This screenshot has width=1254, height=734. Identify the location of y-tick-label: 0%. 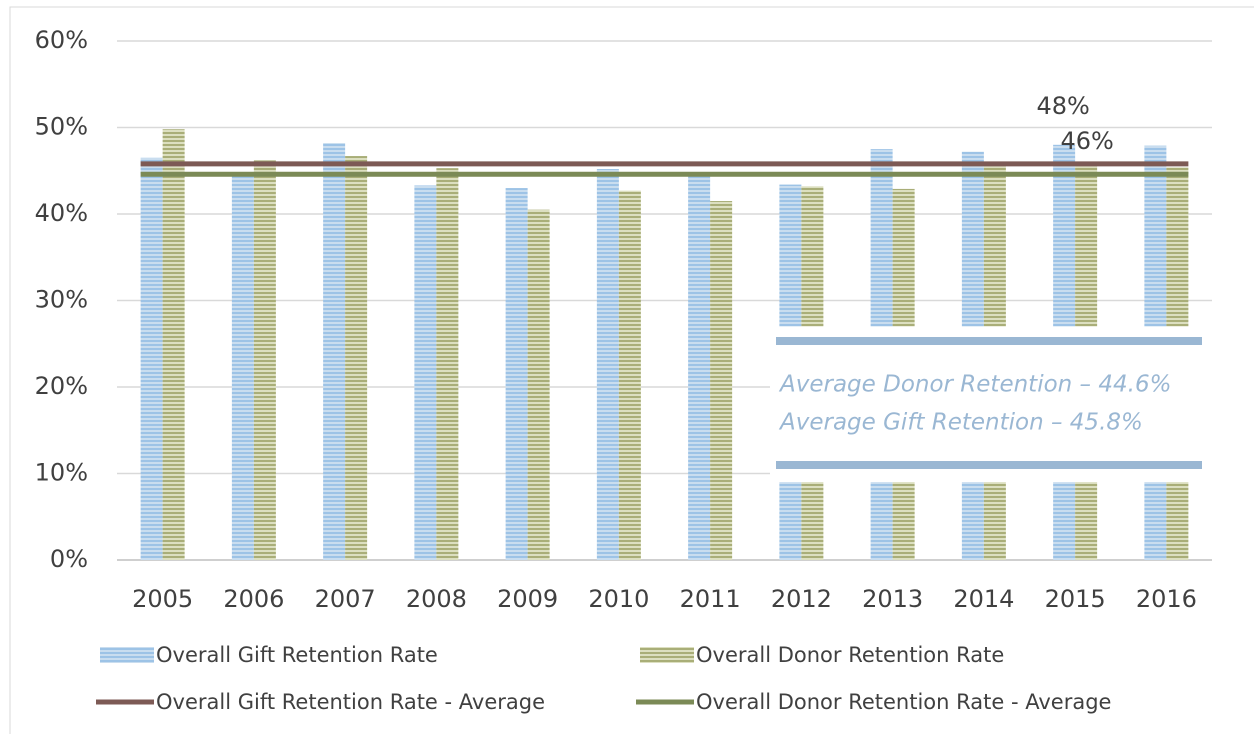
(69, 559).